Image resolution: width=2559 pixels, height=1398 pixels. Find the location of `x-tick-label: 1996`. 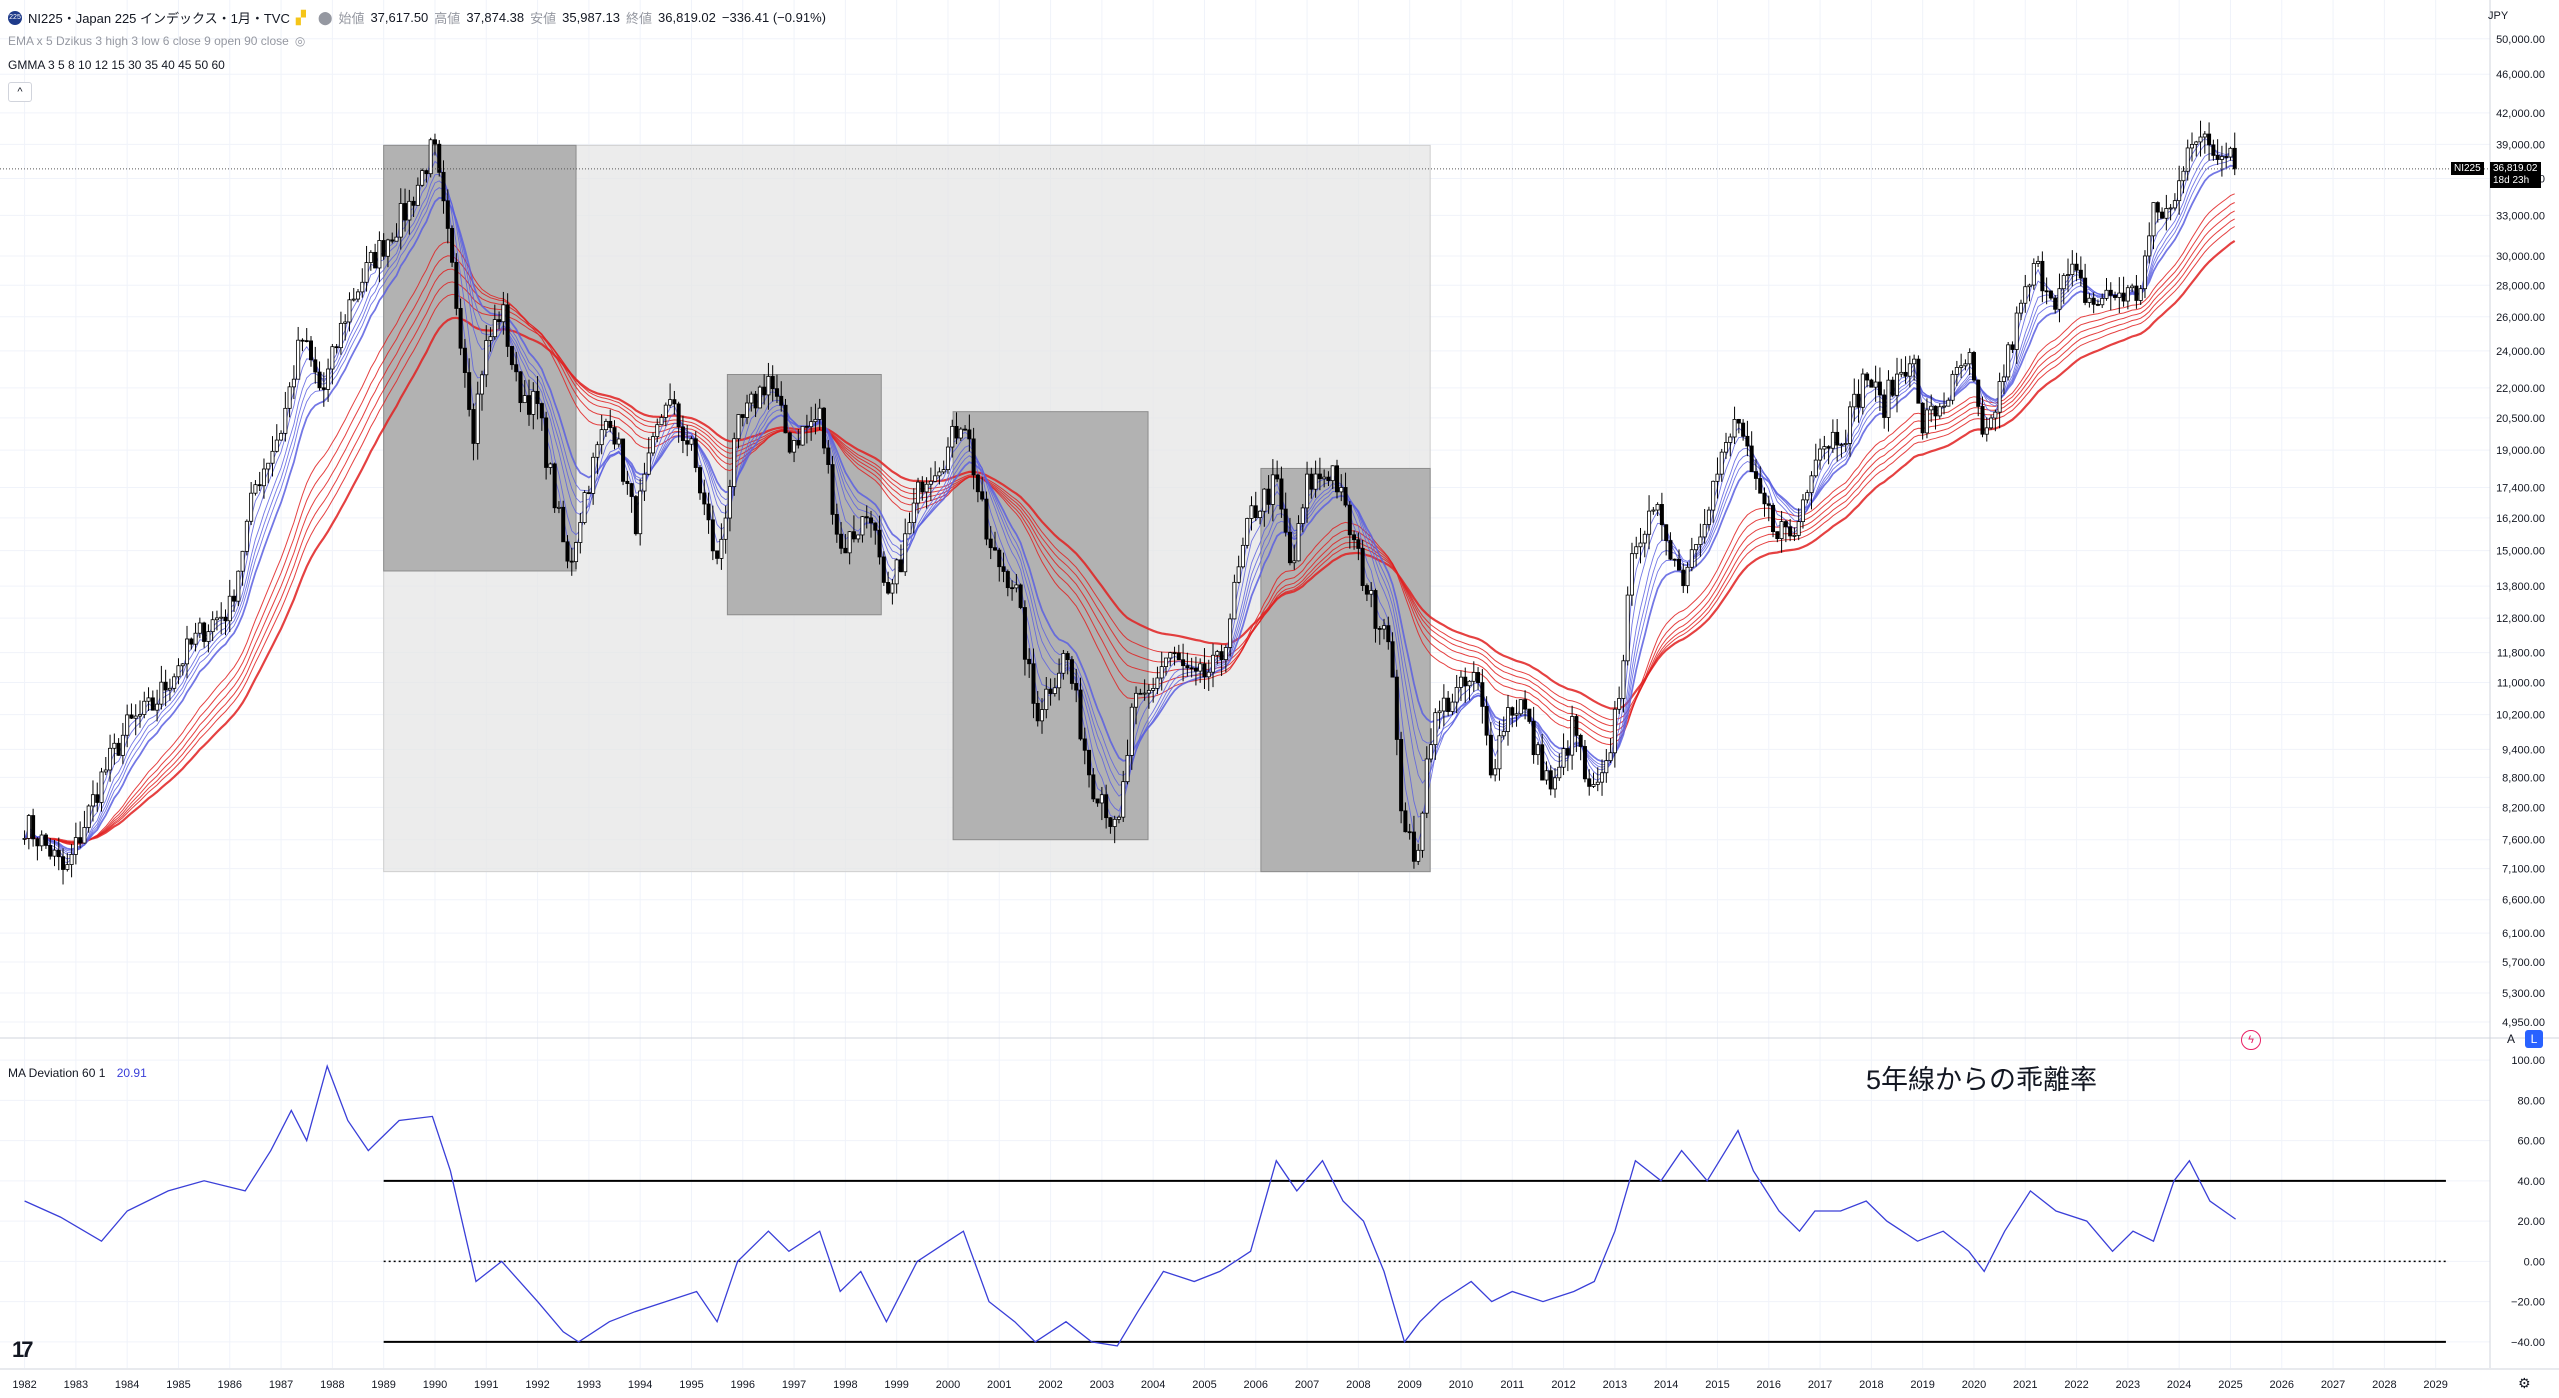

x-tick-label: 1996 is located at coordinates (743, 1385).